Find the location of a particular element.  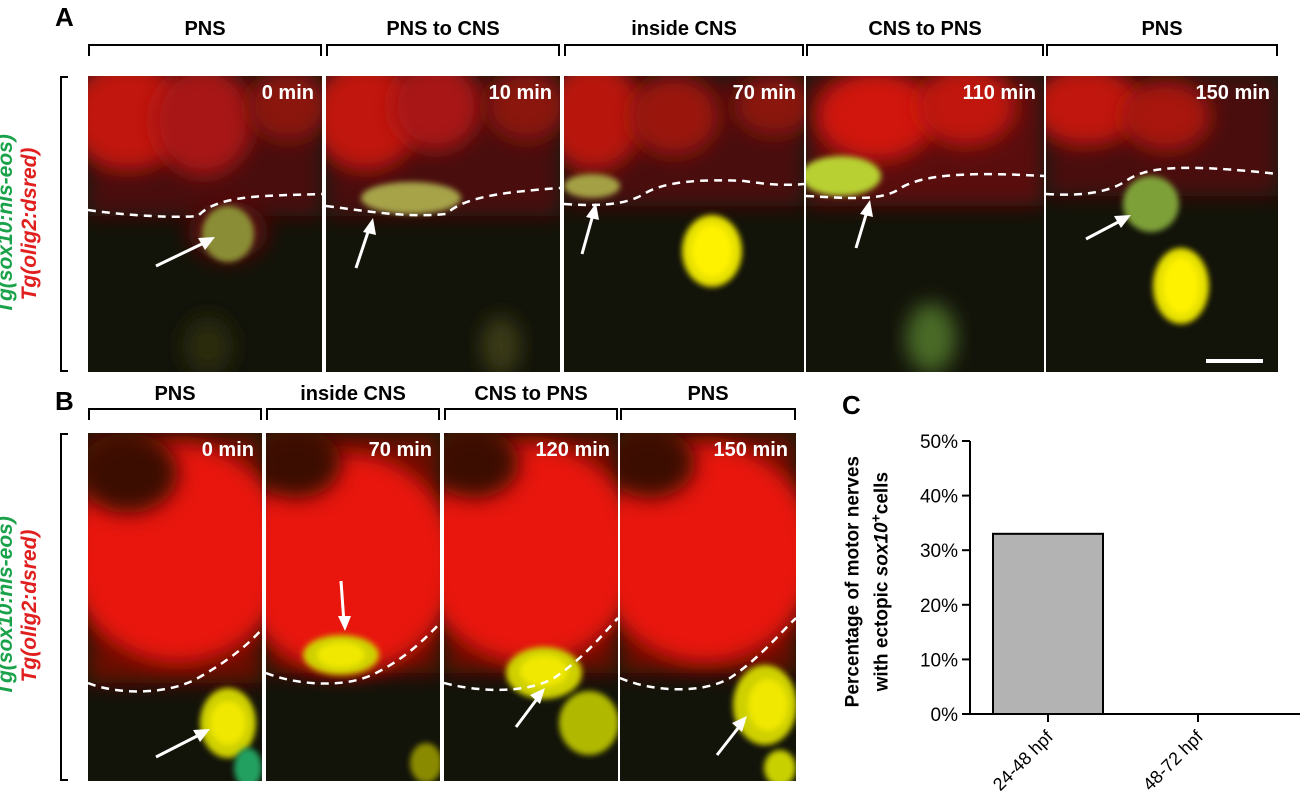

timepoint-label: 120 min is located at coordinates (572, 450).